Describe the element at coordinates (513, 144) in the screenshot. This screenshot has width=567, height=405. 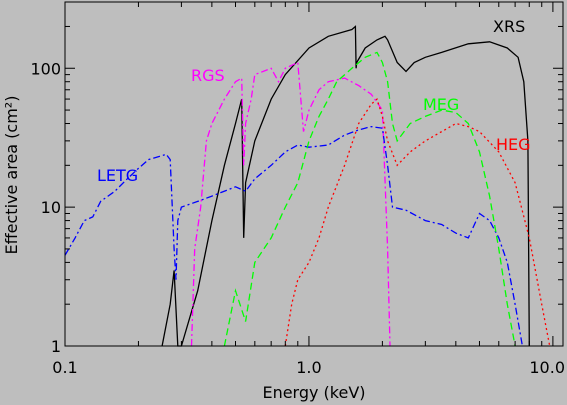
I see `annotation-heg: HEG` at that location.